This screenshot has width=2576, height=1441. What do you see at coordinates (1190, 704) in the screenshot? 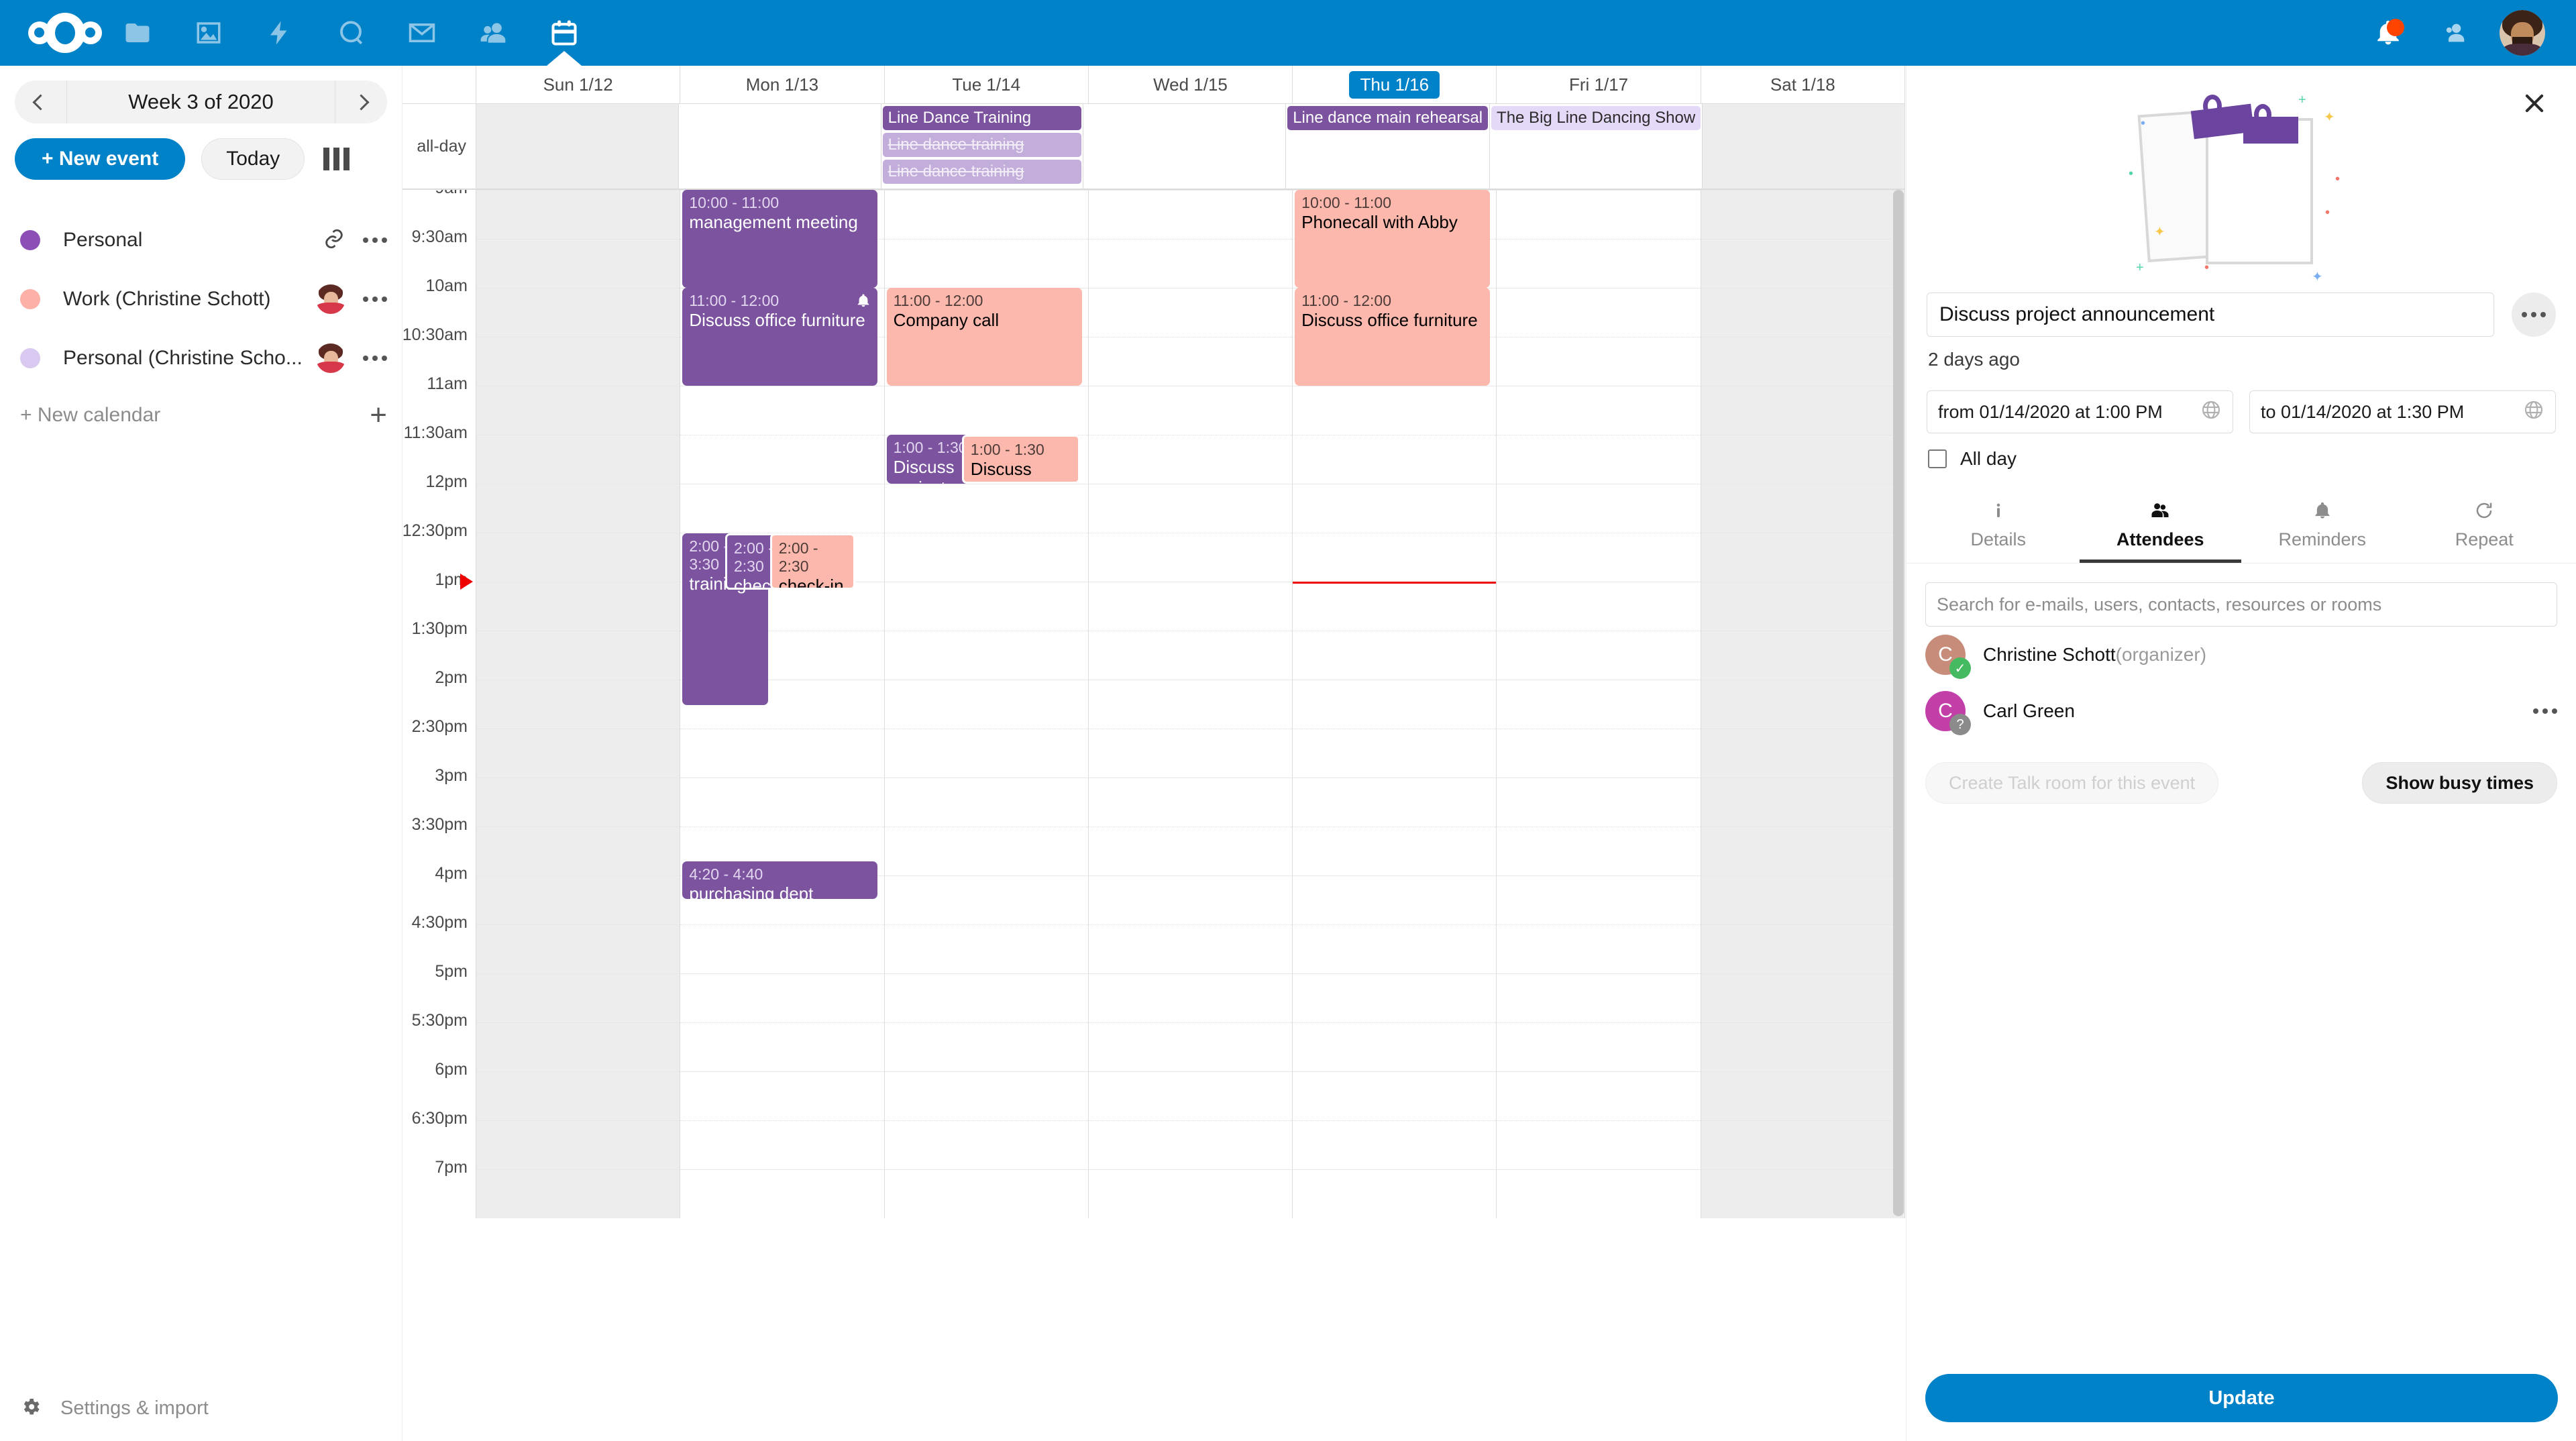
I see `day-column-wed` at bounding box center [1190, 704].